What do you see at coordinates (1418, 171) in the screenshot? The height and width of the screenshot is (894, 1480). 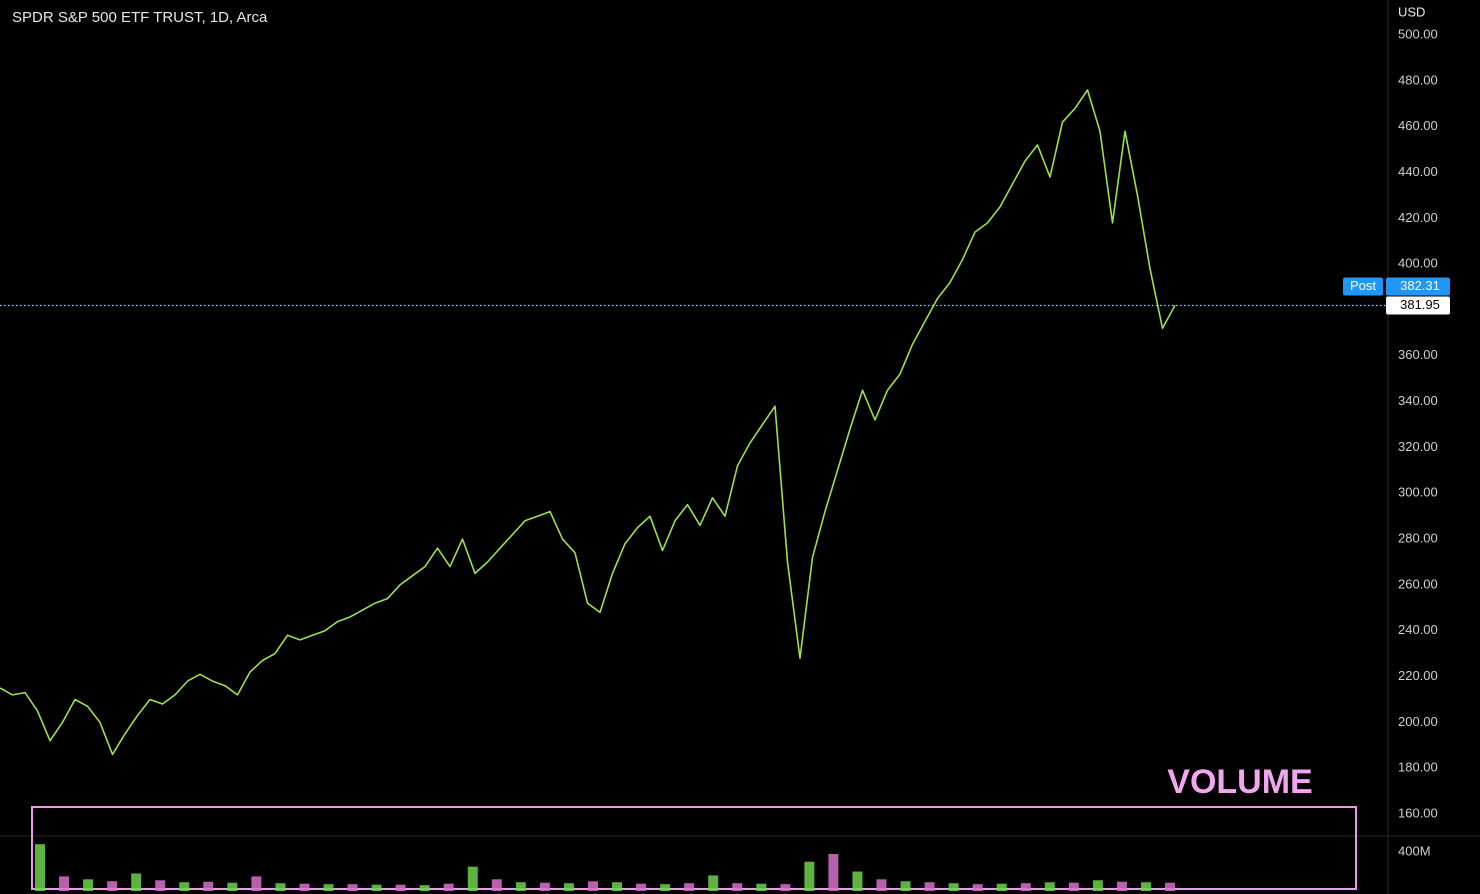 I see `y-tick-label: 440.00` at bounding box center [1418, 171].